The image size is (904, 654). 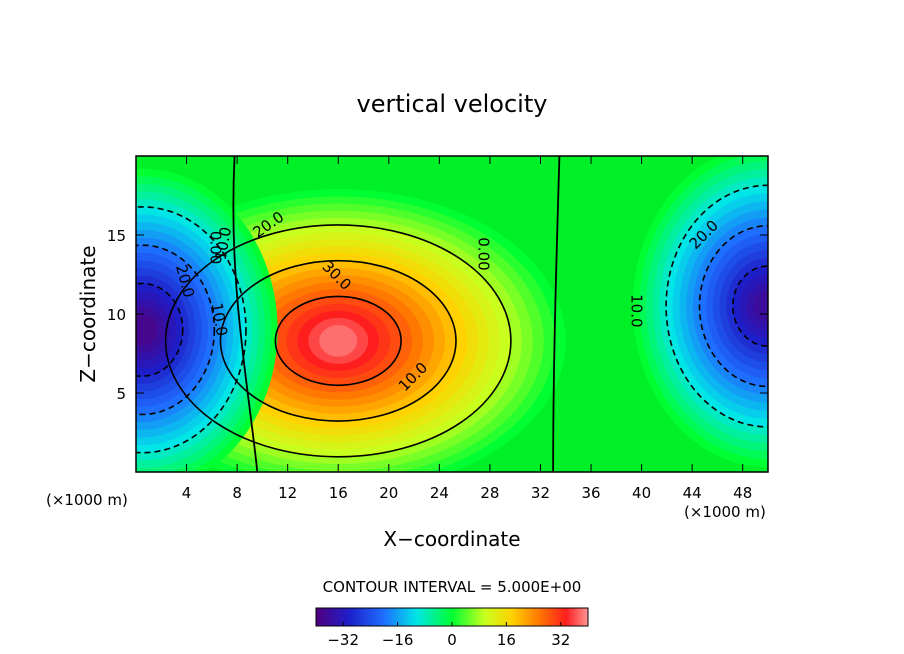 I want to click on x-tick-label: 24, so click(x=439, y=493).